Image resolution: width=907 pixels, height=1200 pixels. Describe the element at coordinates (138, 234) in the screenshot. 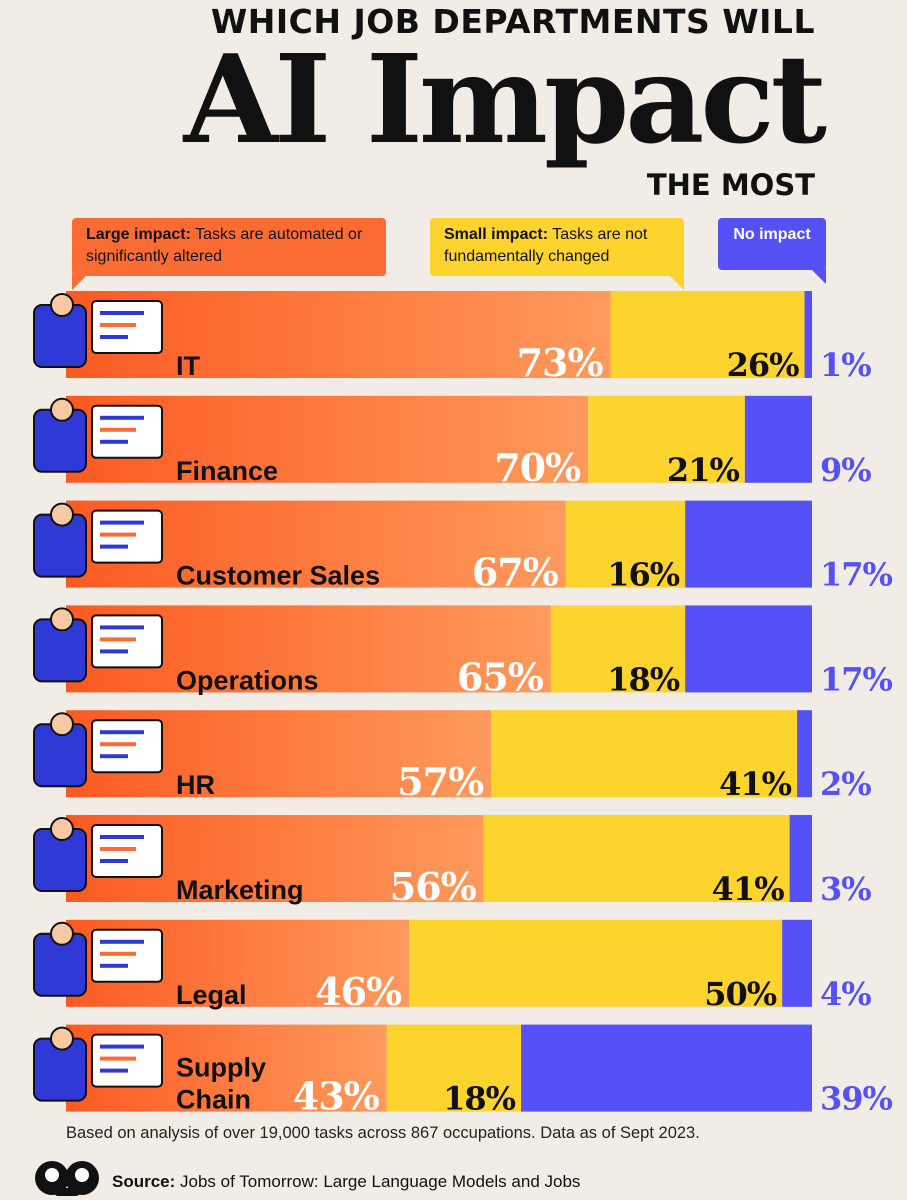

I see `legend-large-title: Large impact:` at that location.